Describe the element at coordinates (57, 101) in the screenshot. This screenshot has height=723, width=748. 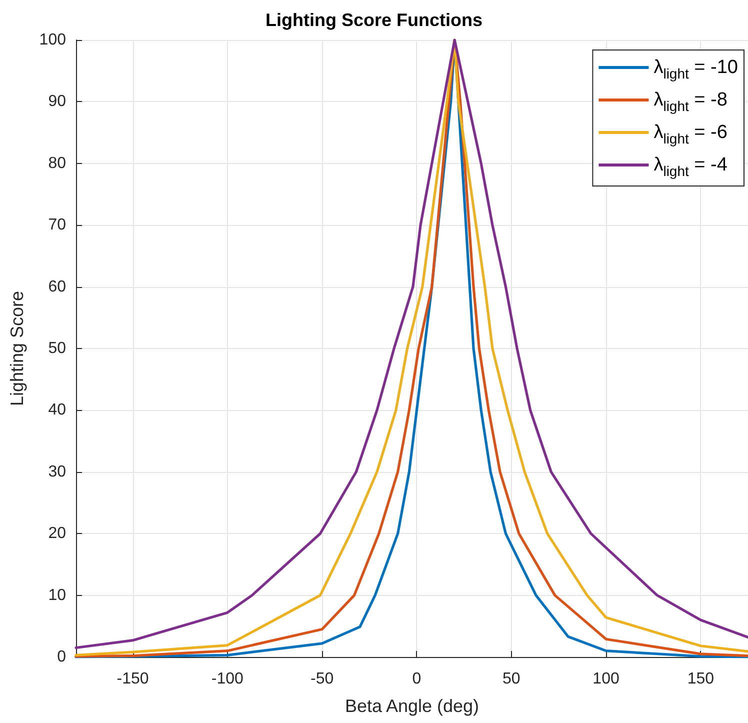
I see `y-tick-label: 90` at that location.